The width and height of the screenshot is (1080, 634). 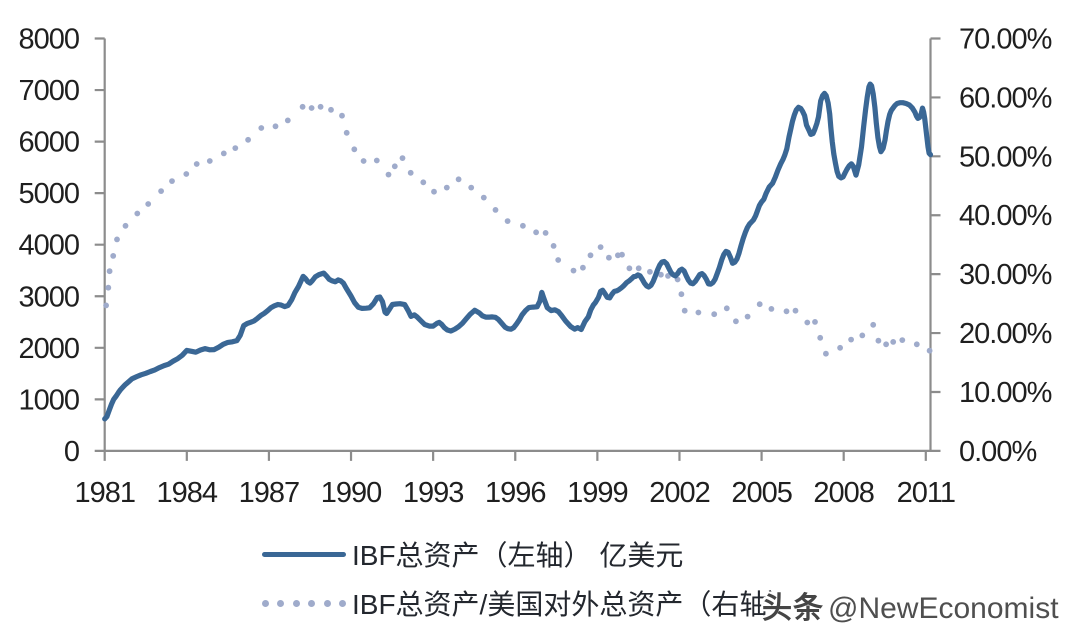 What do you see at coordinates (187, 493) in the screenshot?
I see `x-tick-label: 1984` at bounding box center [187, 493].